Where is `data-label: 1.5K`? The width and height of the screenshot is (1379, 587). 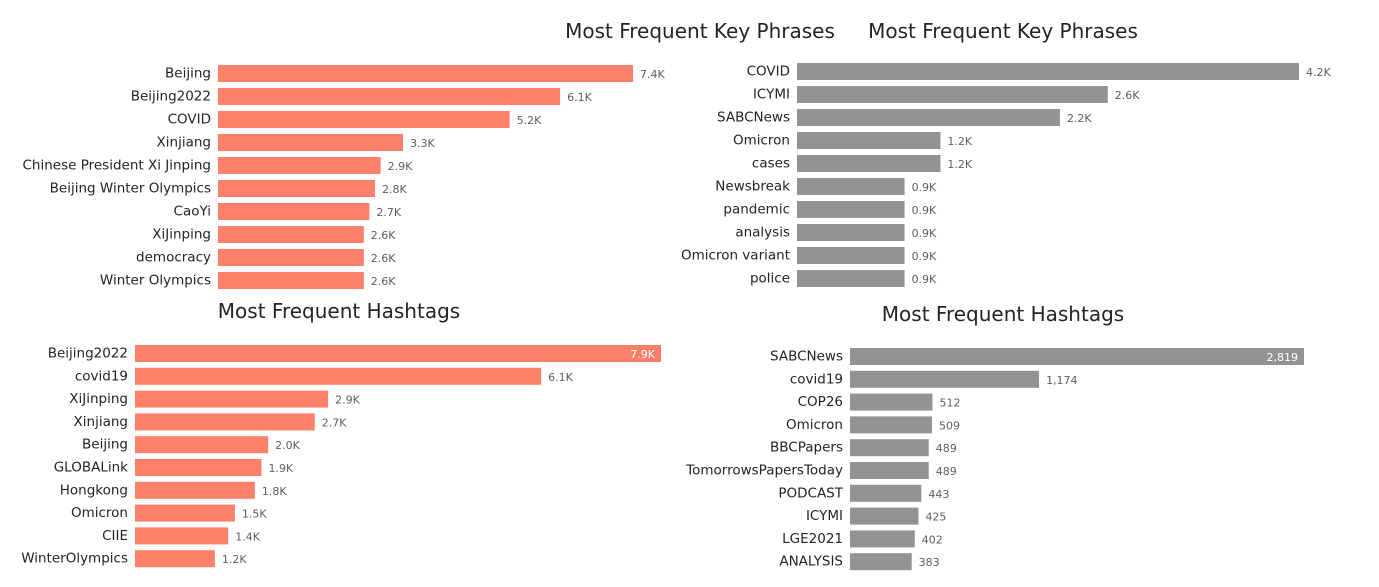
data-label: 1.5K is located at coordinates (254, 514).